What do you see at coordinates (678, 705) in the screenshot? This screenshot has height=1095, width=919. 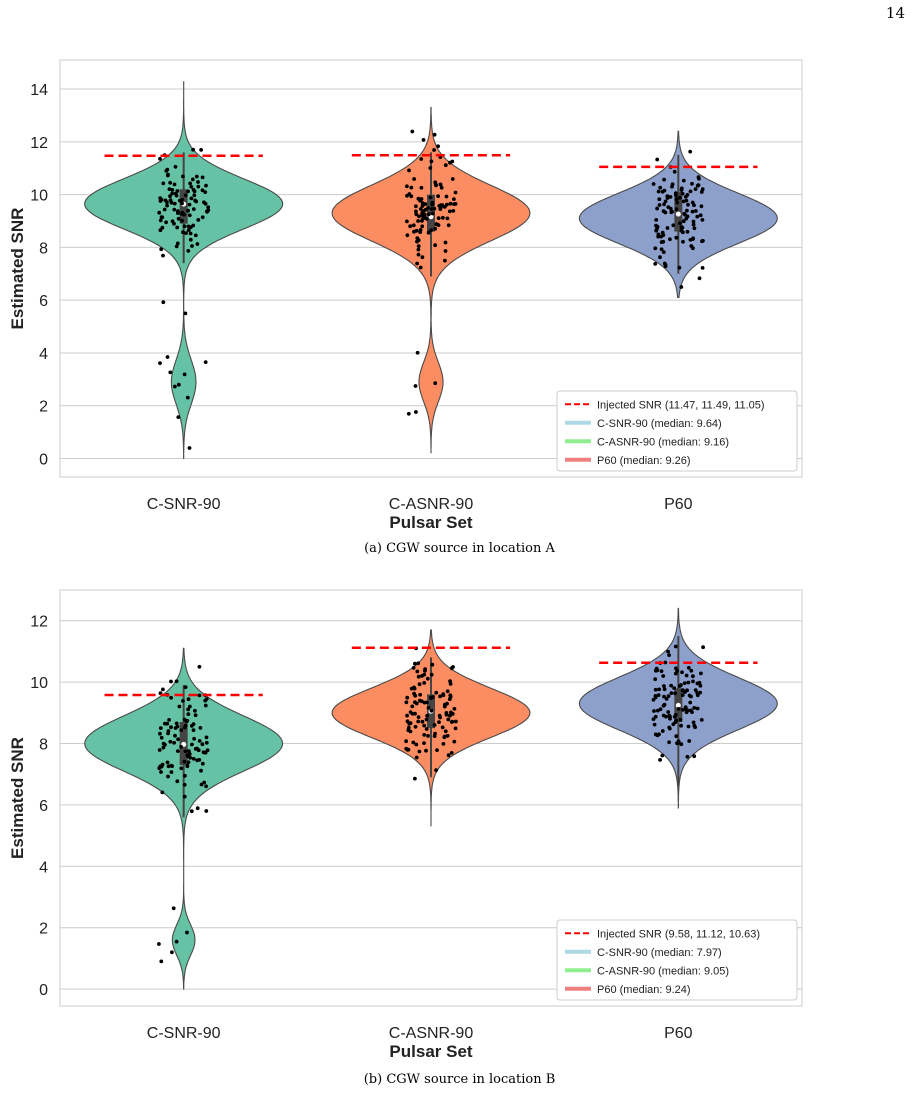 I see `median-marker-p60` at bounding box center [678, 705].